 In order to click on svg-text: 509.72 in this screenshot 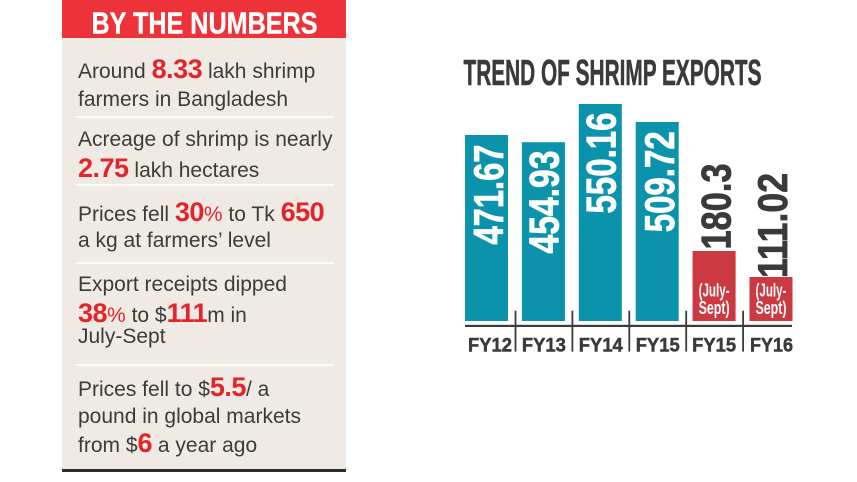, I will do `click(659, 181)`.